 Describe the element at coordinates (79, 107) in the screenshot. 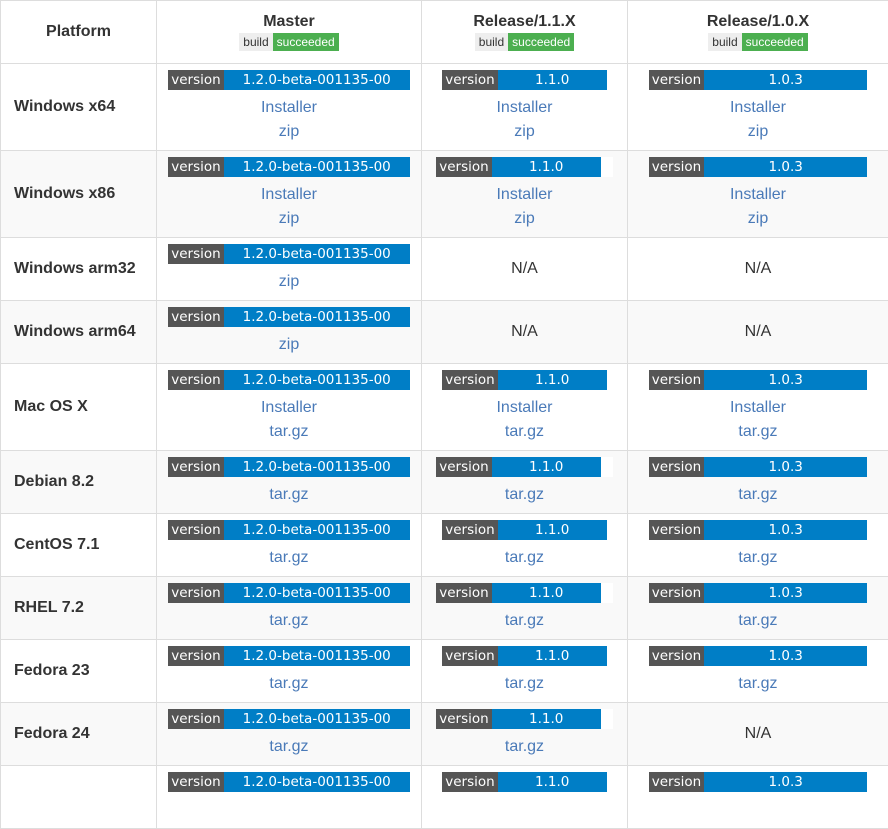

I see `platform-name: Windows x64` at that location.